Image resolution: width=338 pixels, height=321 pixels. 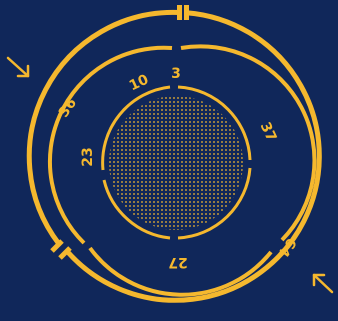 What do you see at coordinates (88, 156) in the screenshot?
I see `label-inner-23: 23` at bounding box center [88, 156].